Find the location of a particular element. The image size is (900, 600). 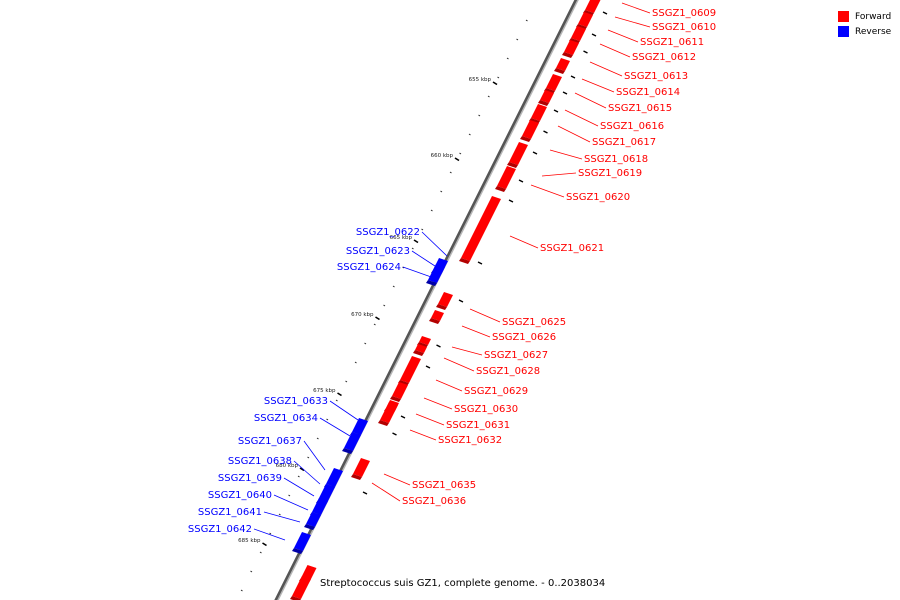

forward-gene-label: SSGZ1_0625 is located at coordinates (534, 322).